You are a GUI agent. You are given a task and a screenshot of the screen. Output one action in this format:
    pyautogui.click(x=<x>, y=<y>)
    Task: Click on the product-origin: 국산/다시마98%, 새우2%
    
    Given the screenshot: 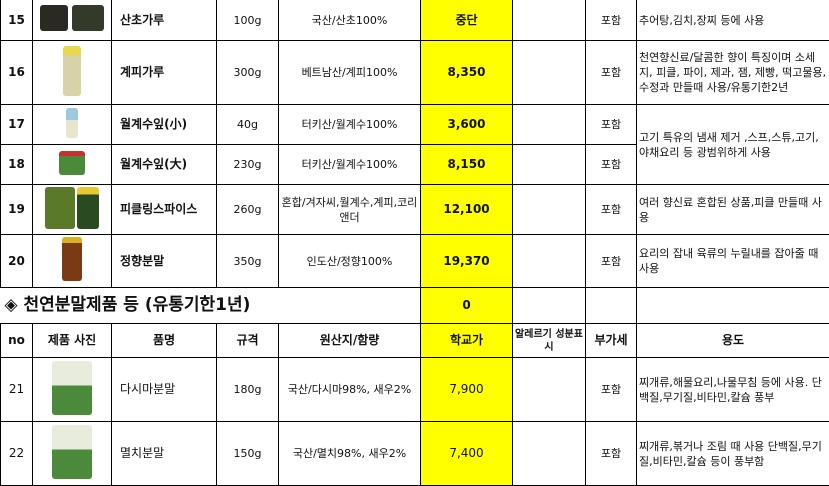 What is the action you would take?
    pyautogui.click(x=350, y=390)
    